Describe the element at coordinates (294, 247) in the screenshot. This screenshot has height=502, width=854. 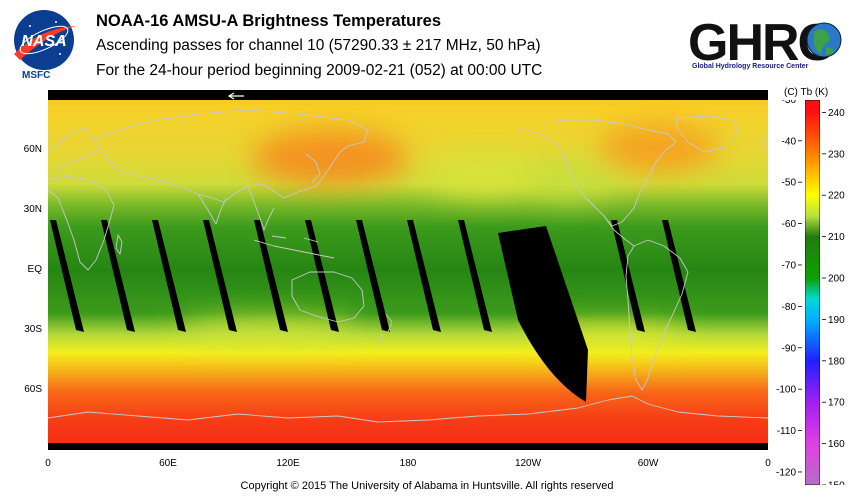
I see `coast-indonesia` at that location.